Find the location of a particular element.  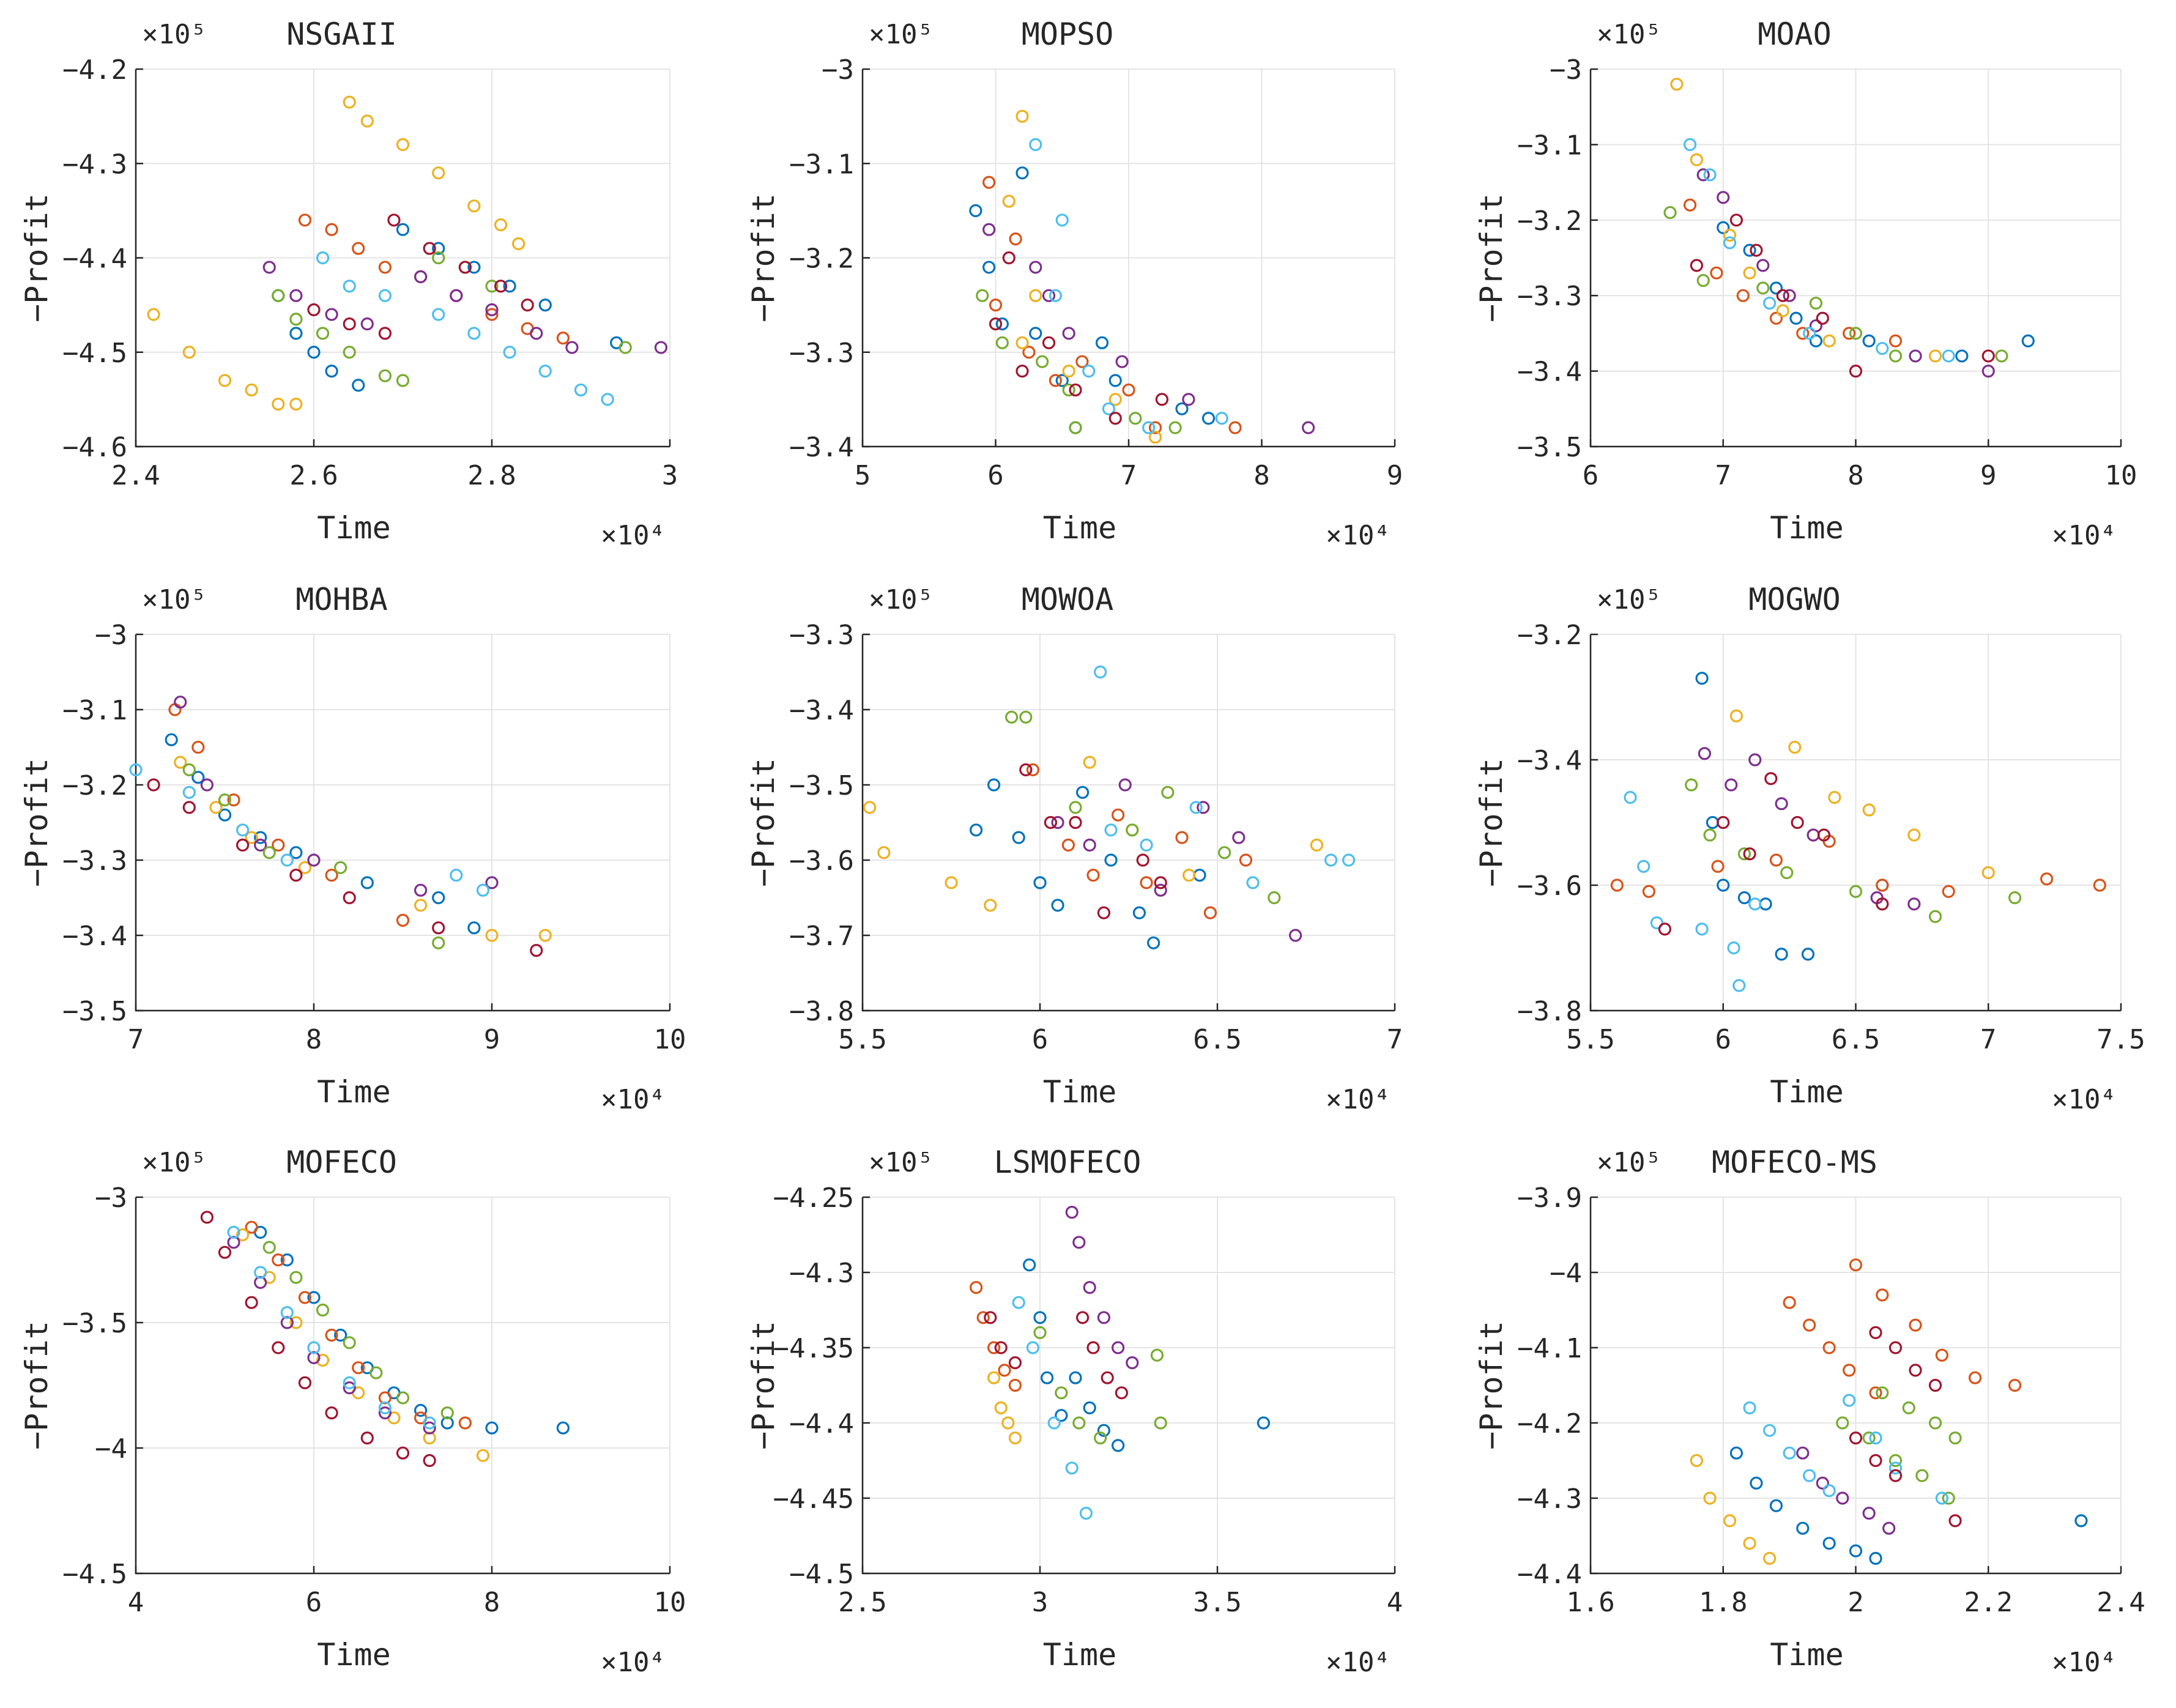

y-tick-label: −3.4 is located at coordinates (1549, 372).